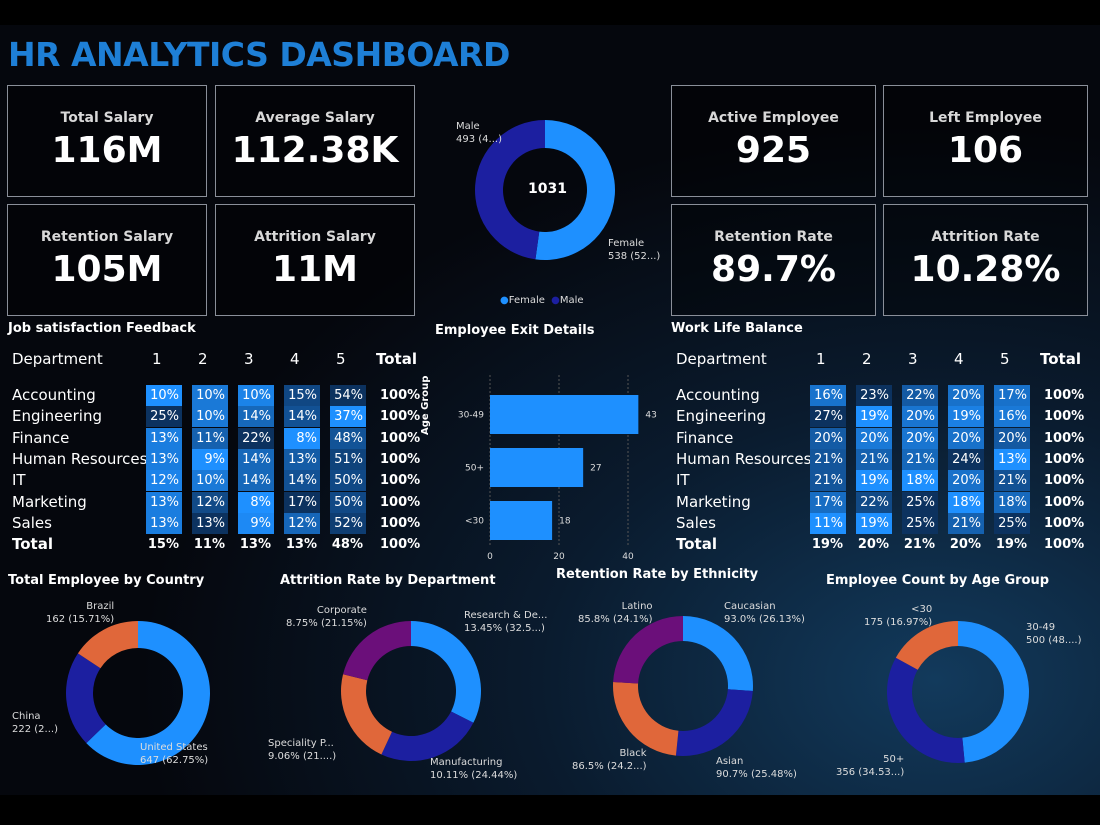  Describe the element at coordinates (107, 260) in the screenshot. I see `kpi-retention-salary: Retention Salary 105M` at that location.